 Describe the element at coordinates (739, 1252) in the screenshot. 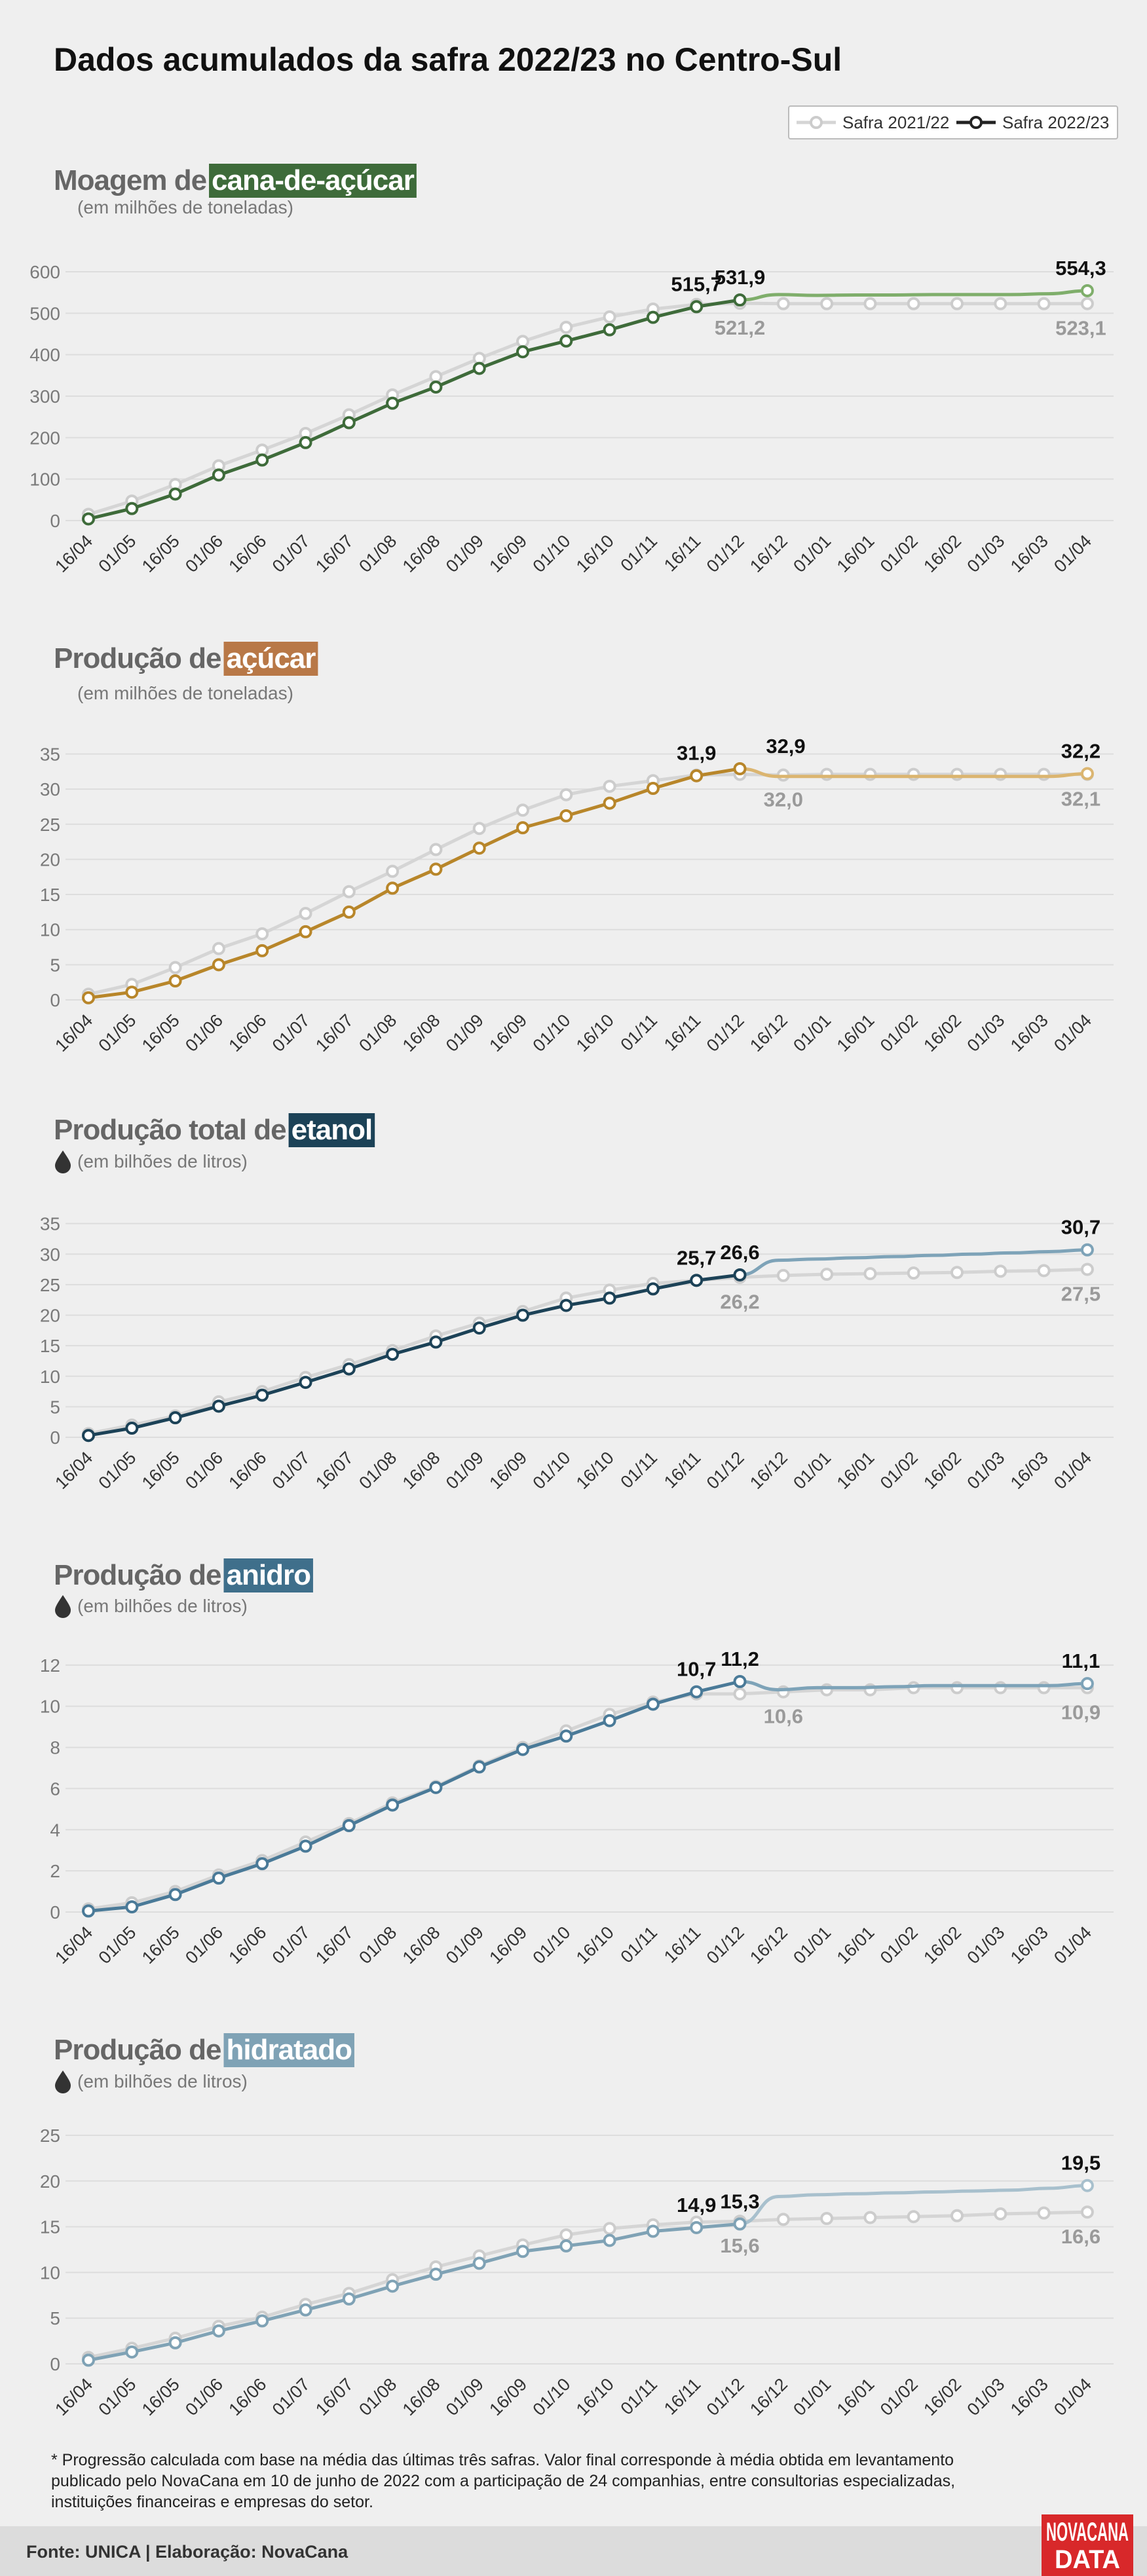

I see `data-label-2022-23: 26,6` at that location.